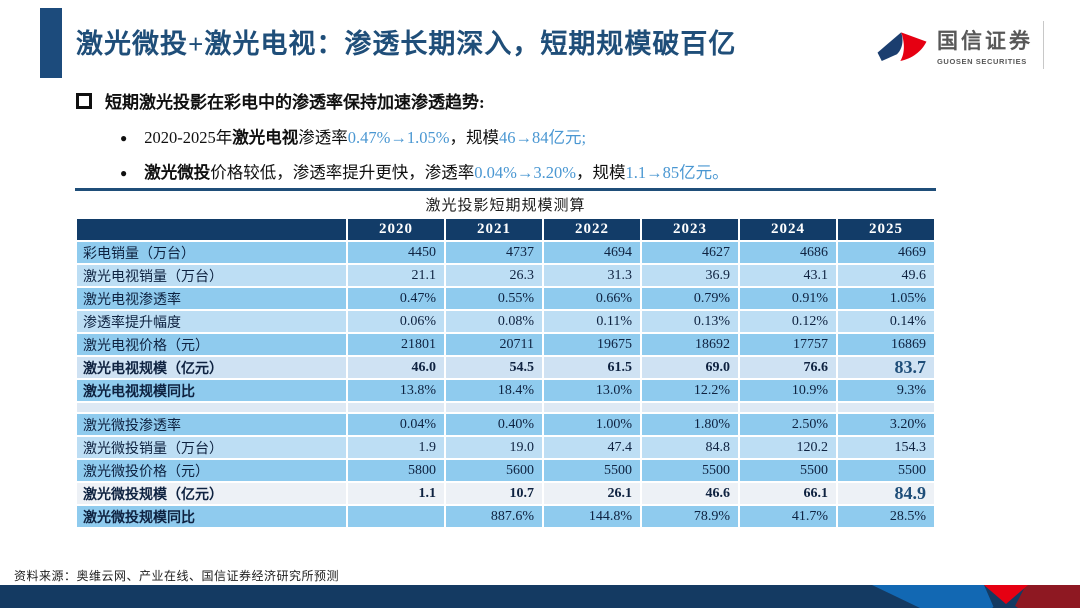 The image size is (1080, 608). Describe the element at coordinates (396, 229) in the screenshot. I see `table-header-year: 2020` at that location.